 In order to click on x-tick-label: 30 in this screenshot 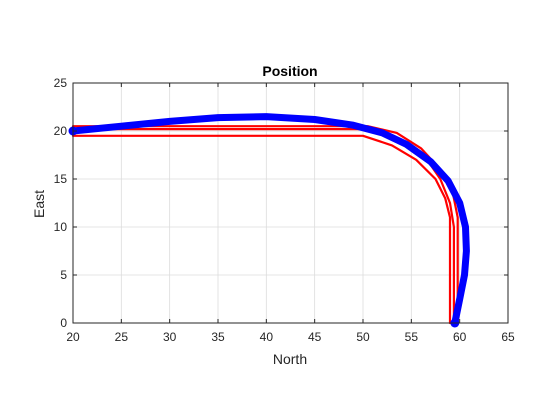, I will do `click(170, 337)`.